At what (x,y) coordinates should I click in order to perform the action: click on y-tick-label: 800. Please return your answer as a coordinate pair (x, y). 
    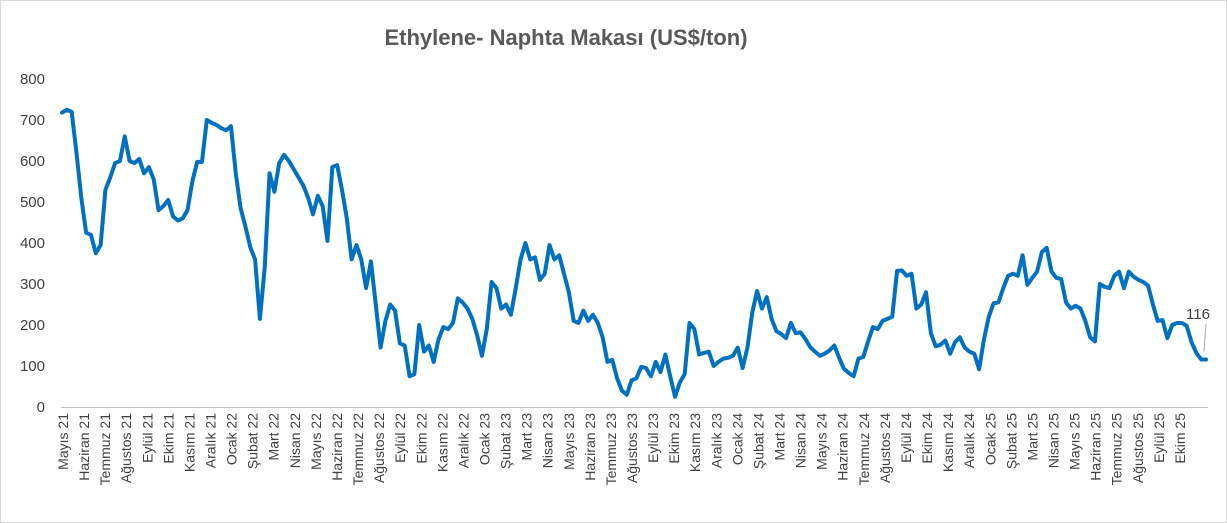
    Looking at the image, I should click on (32, 79).